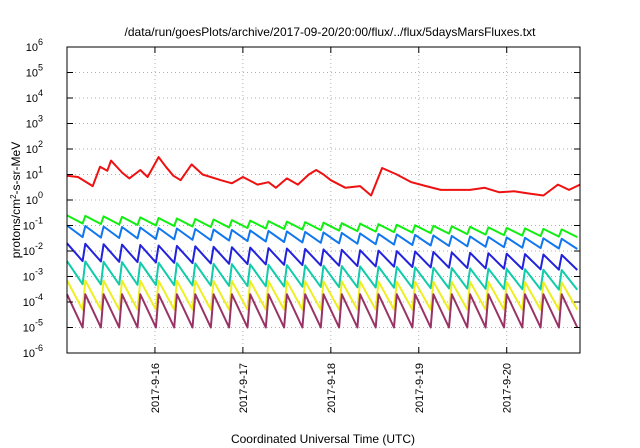 The image size is (640, 448). I want to click on y-axis-label-base: protons/cm, so click(16, 228).